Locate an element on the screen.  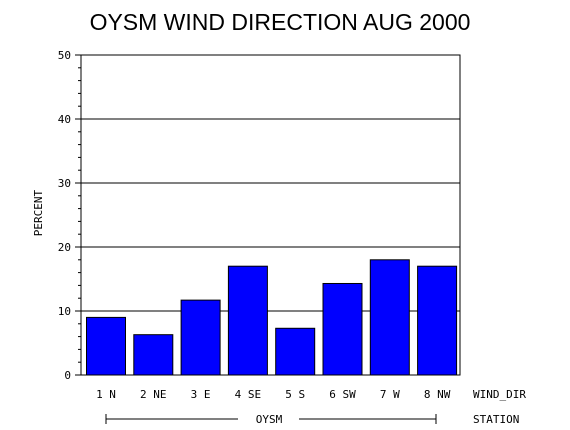
x-tick-labels: 1 N 2 NE 3 E 4 SE 5 S 6 SW 7 W 8 NW is located at coordinates (273, 394).